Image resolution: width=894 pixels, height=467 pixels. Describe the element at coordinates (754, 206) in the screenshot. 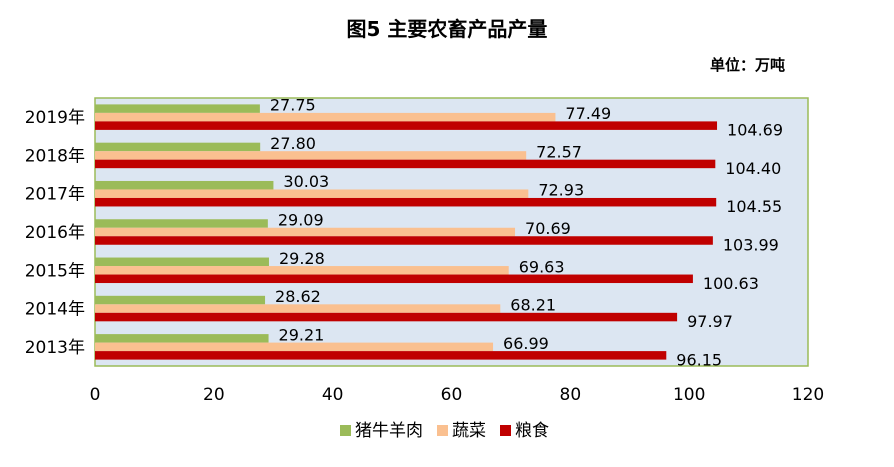

I see `data-label: 104.55` at that location.